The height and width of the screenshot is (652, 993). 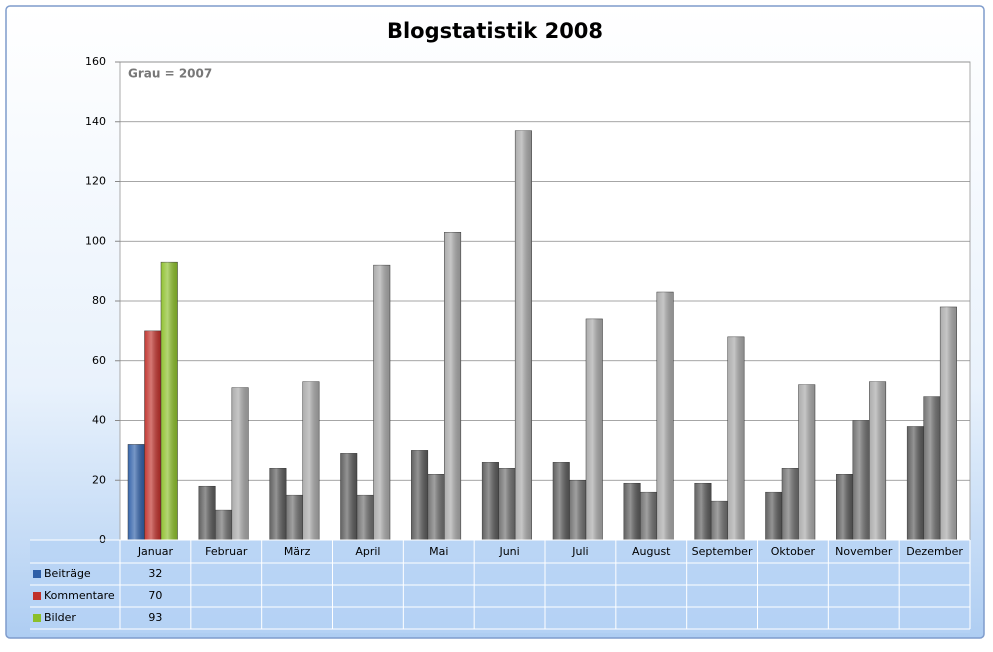 I want to click on x-tick-label: Dezember, so click(x=934, y=551).